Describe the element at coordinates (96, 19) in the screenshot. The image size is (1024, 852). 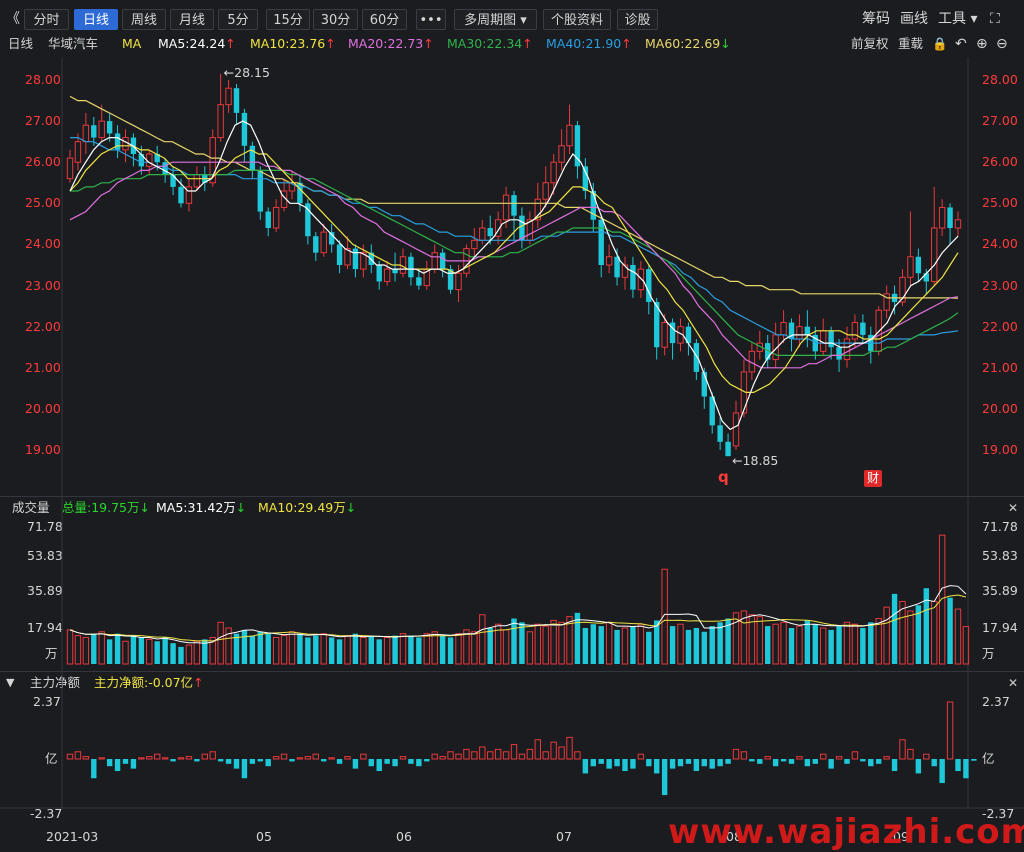
I see `tab-daily: 日线` at that location.